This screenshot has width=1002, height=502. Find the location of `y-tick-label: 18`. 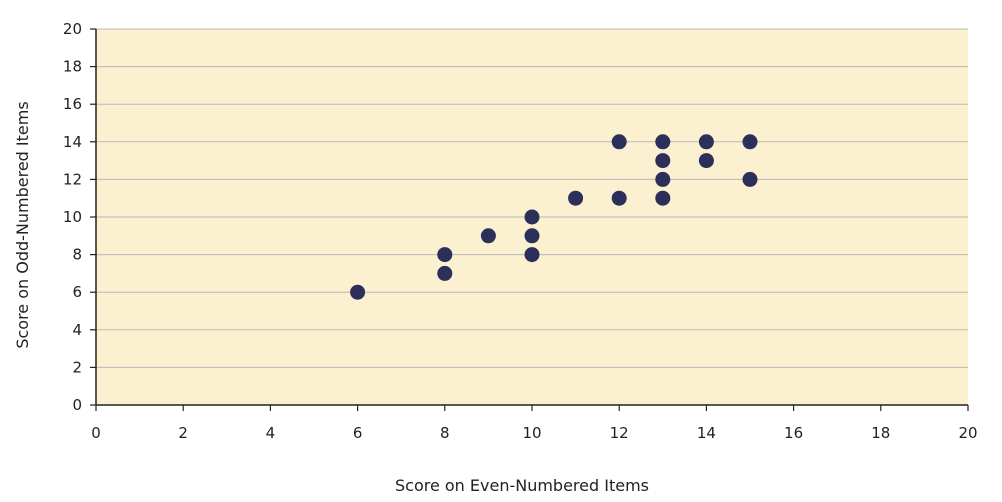

y-tick-label: 18 is located at coordinates (72, 67).